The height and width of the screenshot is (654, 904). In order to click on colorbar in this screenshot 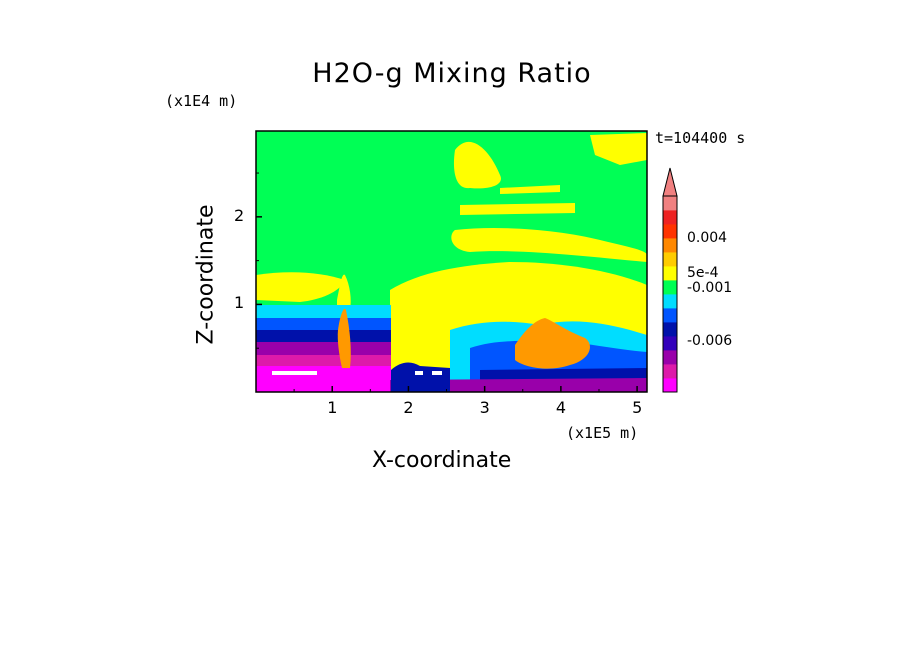, I will do `click(670, 280)`.